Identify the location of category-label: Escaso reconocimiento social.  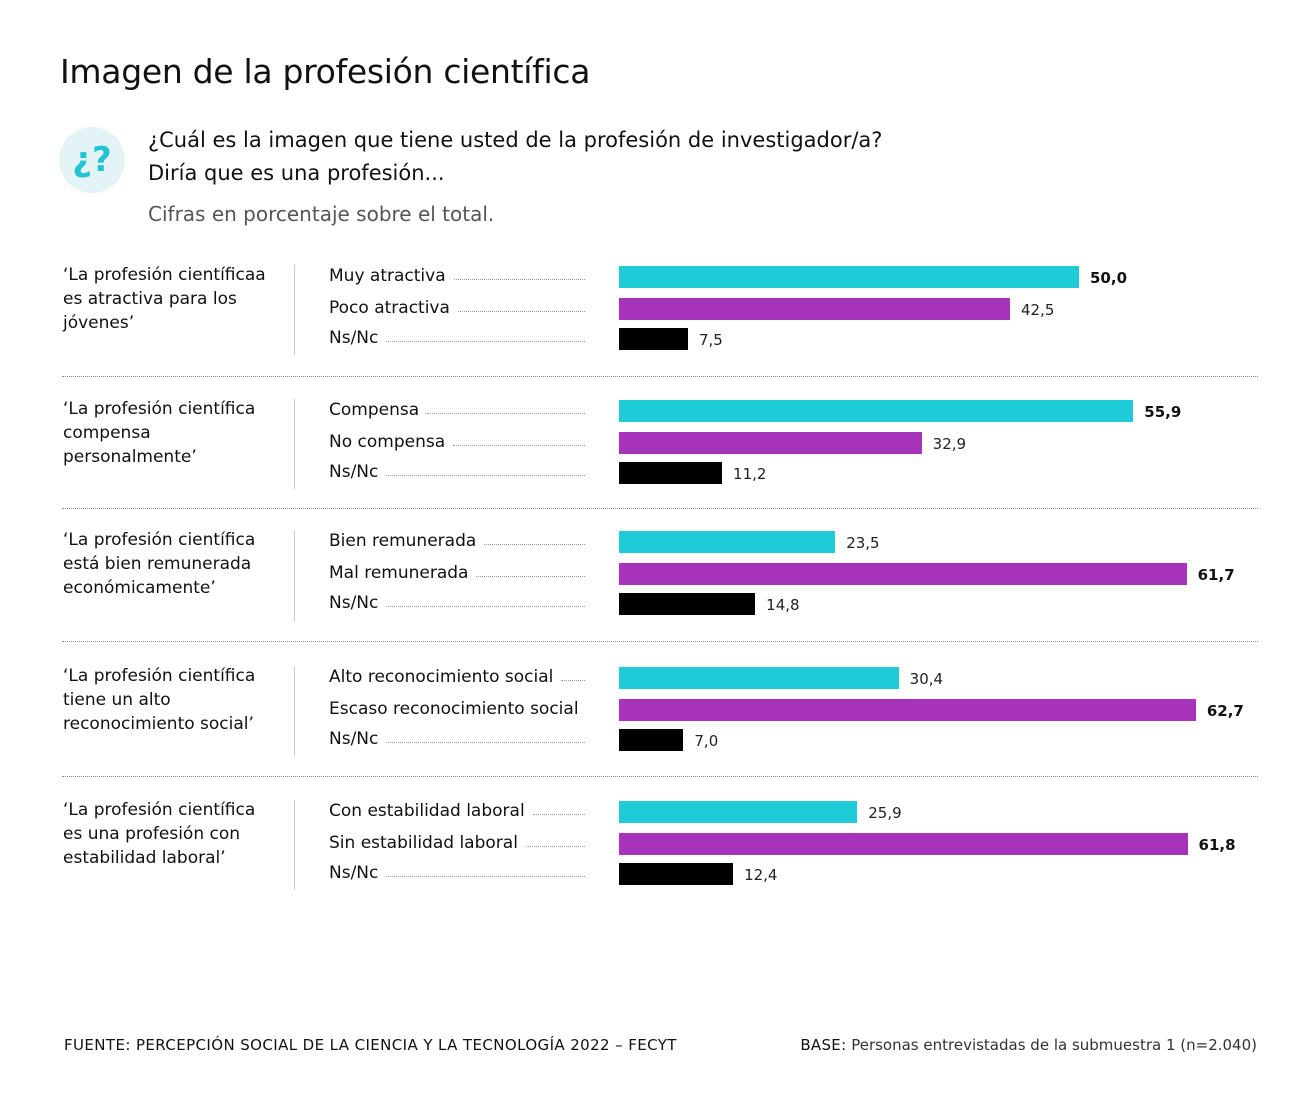
(457, 709).